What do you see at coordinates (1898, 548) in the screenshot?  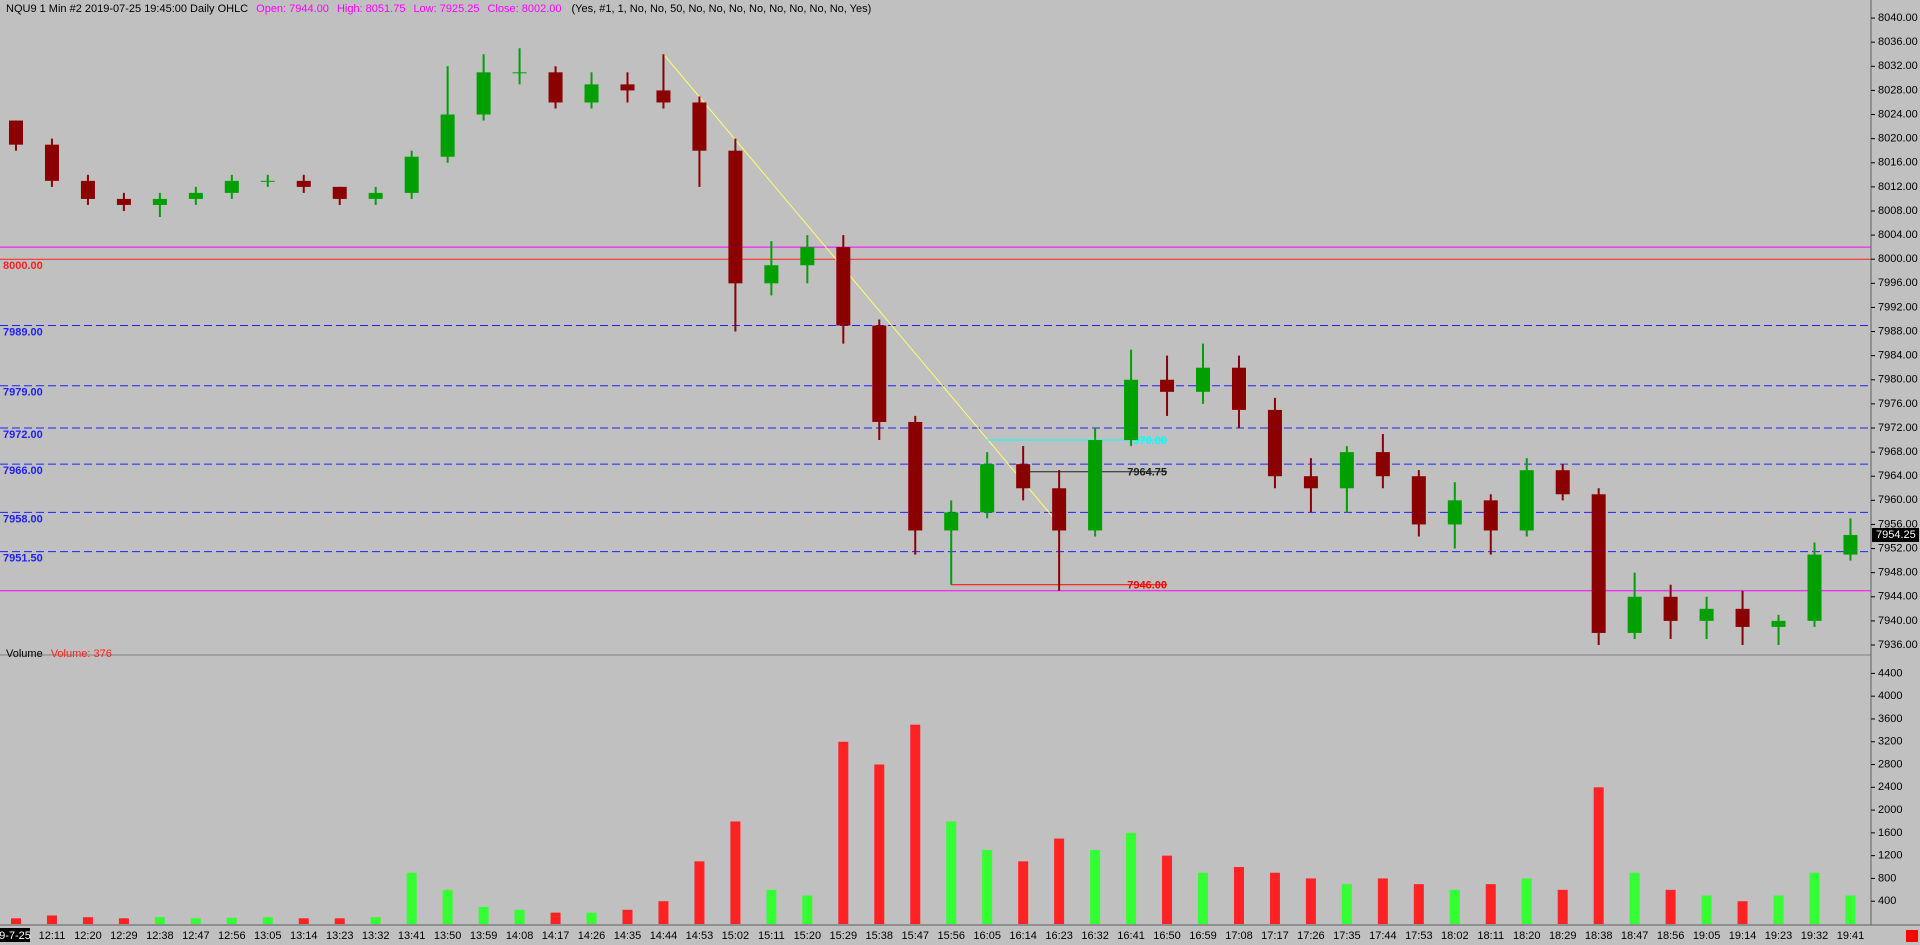 I see `y-tick-label: 7952.00` at bounding box center [1898, 548].